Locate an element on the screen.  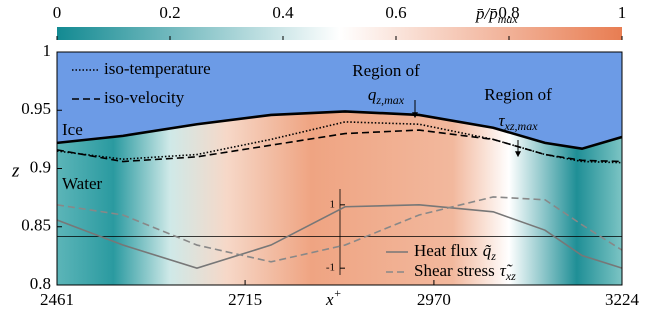
legend-label: iso-velocity is located at coordinates (144, 97).